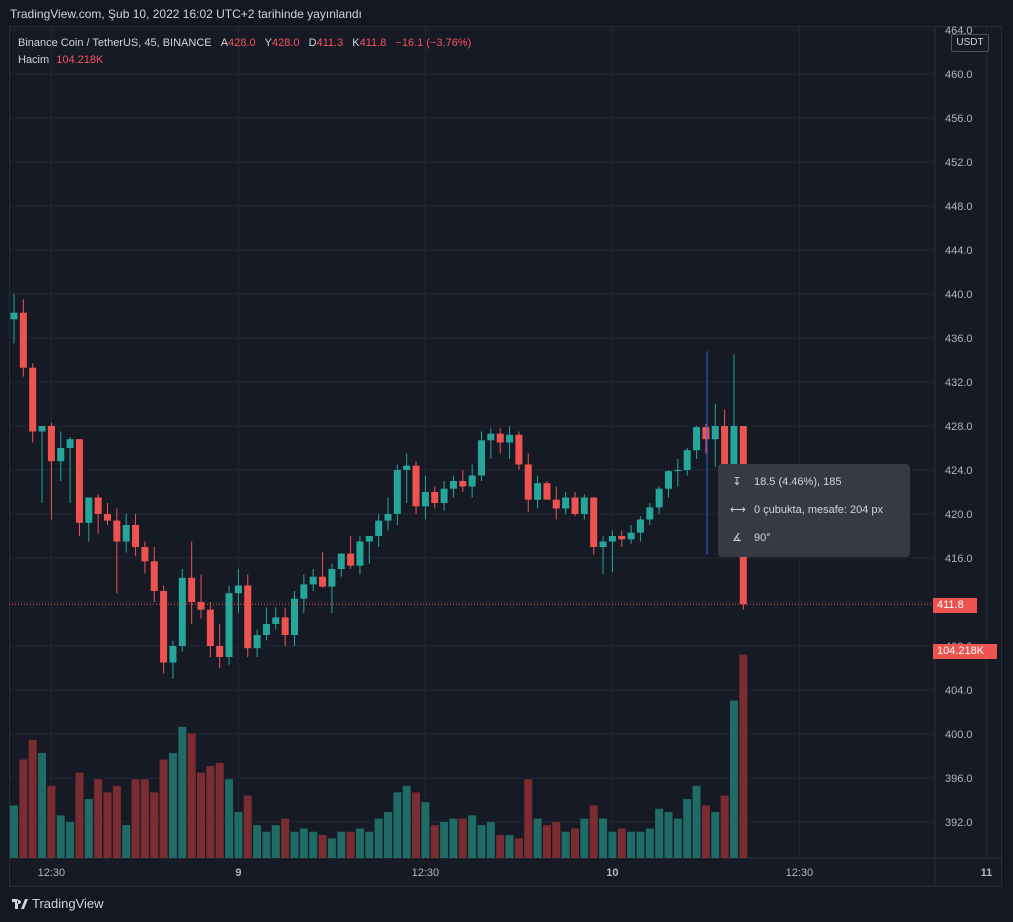  Describe the element at coordinates (959, 295) in the screenshot. I see `price-tick-label: 440.0` at that location.